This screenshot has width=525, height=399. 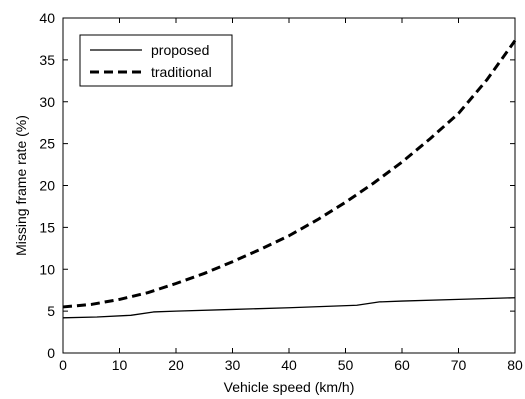 I want to click on x-tick-label: 20, so click(x=176, y=365).